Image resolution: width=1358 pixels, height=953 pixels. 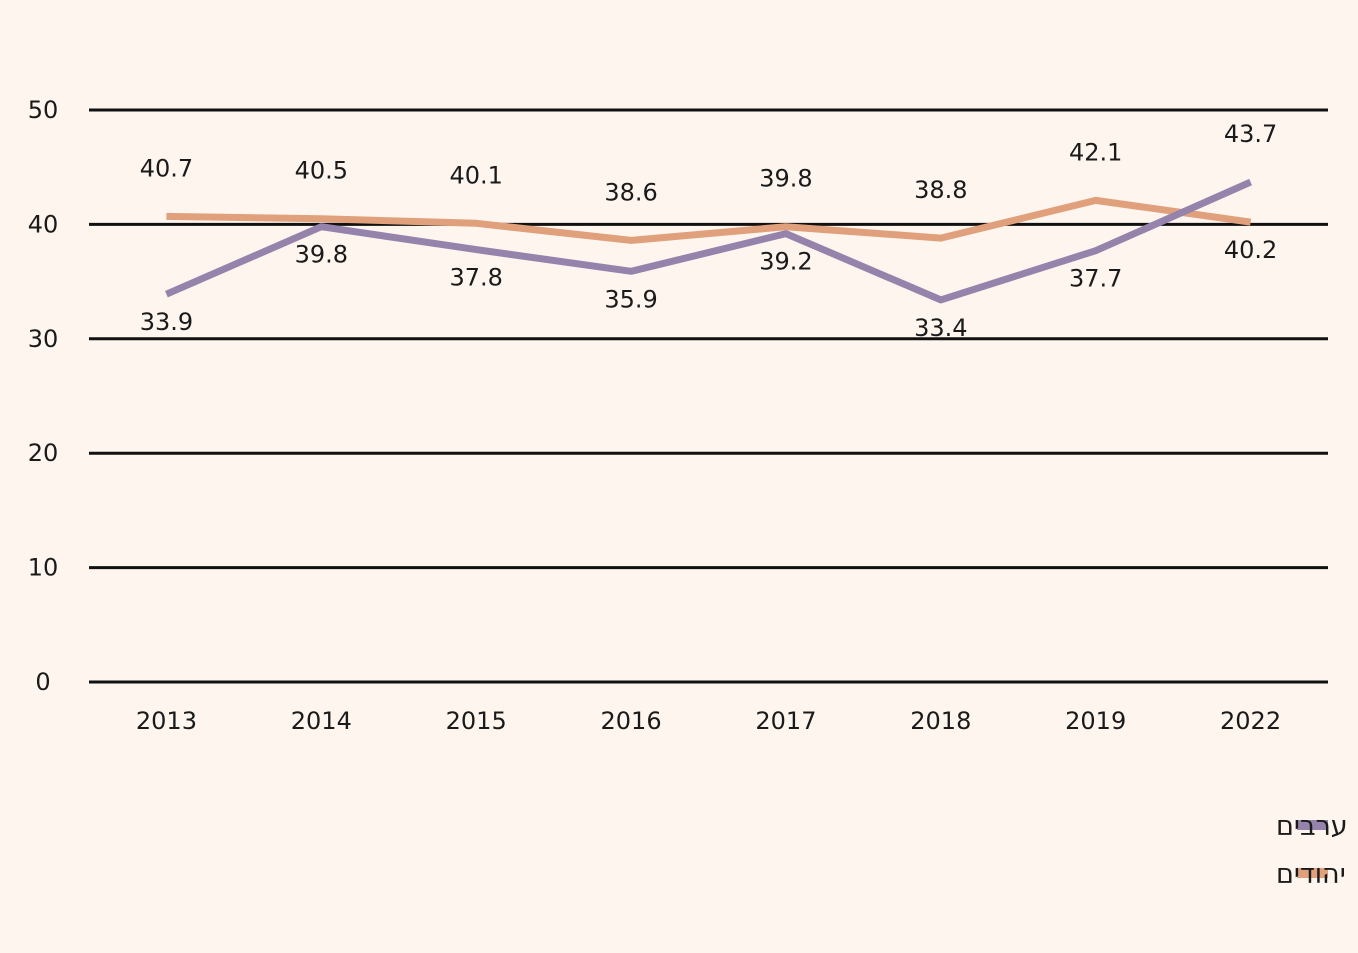 I want to click on data-label: 39.2, so click(x=785, y=262).